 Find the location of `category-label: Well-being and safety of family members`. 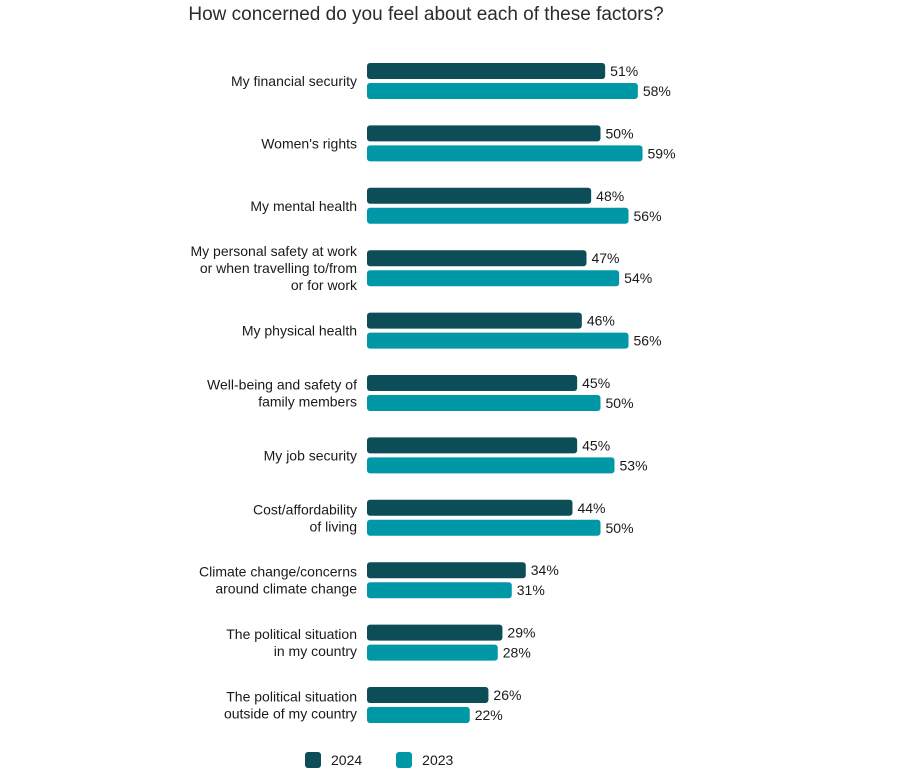

category-label: Well-being and safety of family members is located at coordinates (282, 393).